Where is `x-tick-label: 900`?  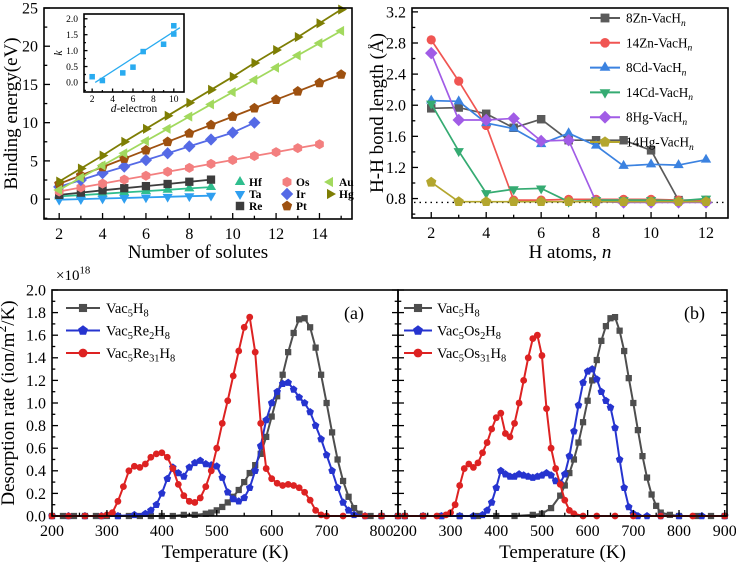
x-tick-label: 900 is located at coordinates (724, 531).